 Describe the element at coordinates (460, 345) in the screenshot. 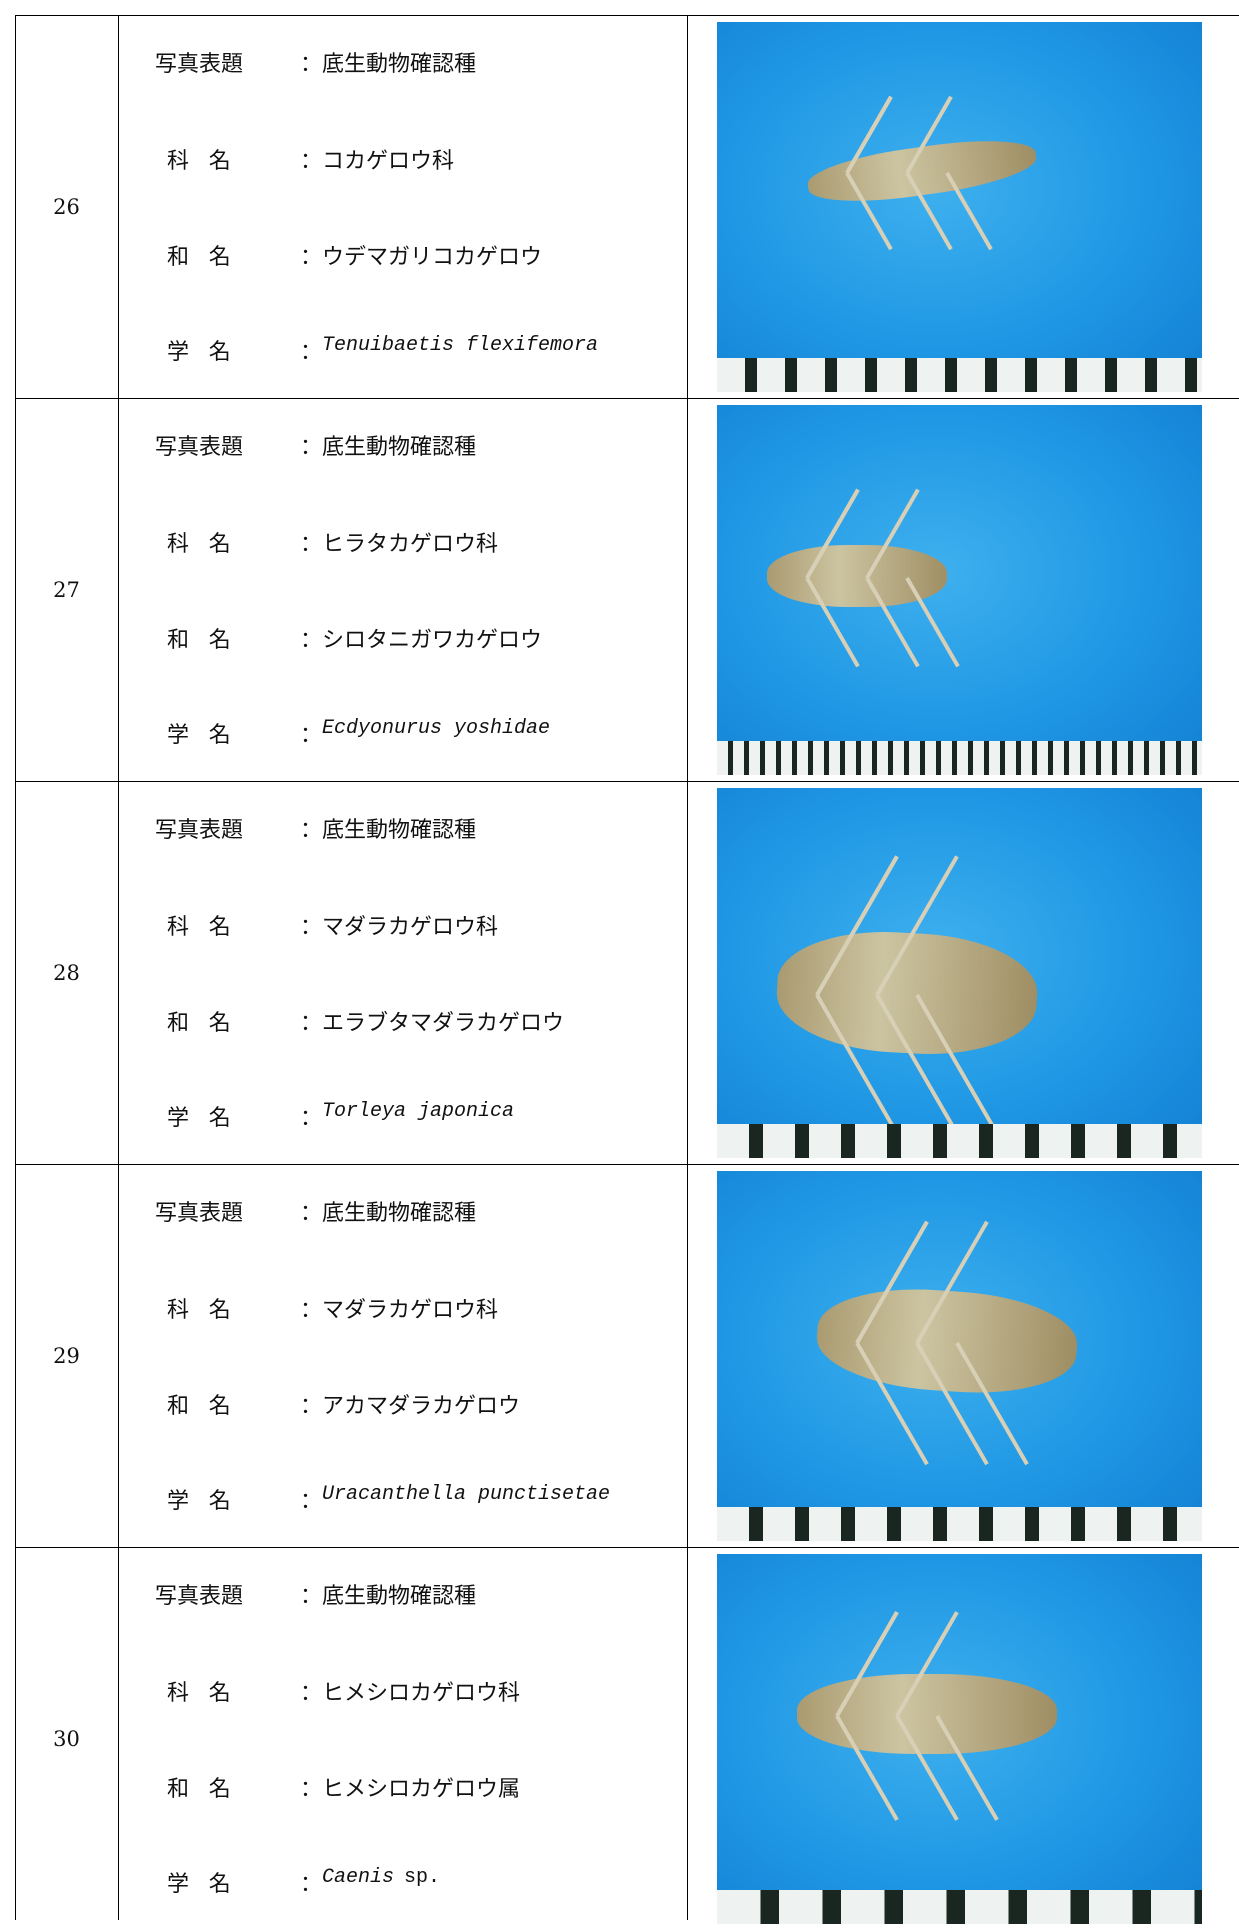

I see `field-value: Tenuibaetis flexifemora` at that location.